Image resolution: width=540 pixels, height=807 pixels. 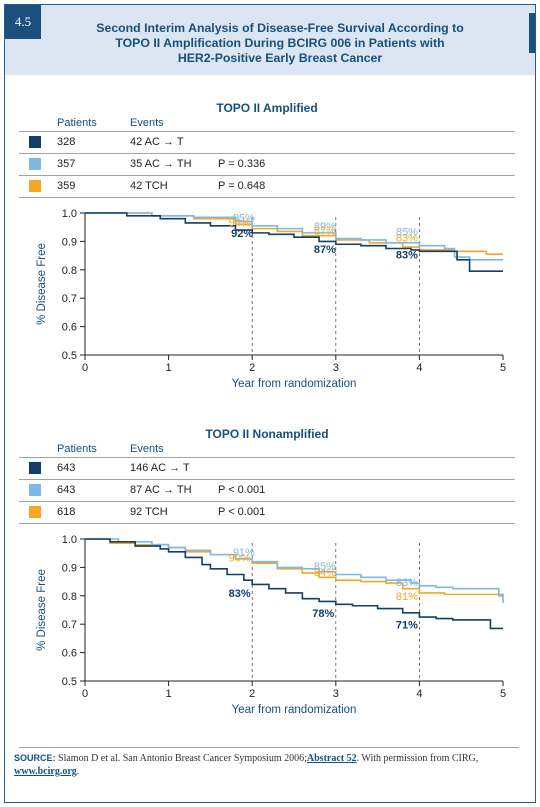 What do you see at coordinates (149, 512) in the screenshot?
I see `events-value: 92 TCH` at bounding box center [149, 512].